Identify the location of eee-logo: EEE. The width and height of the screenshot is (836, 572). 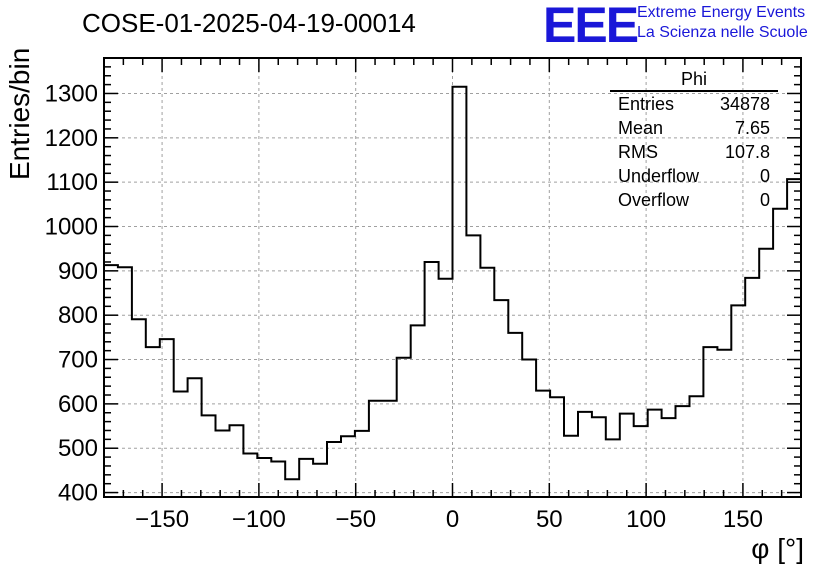
(591, 26).